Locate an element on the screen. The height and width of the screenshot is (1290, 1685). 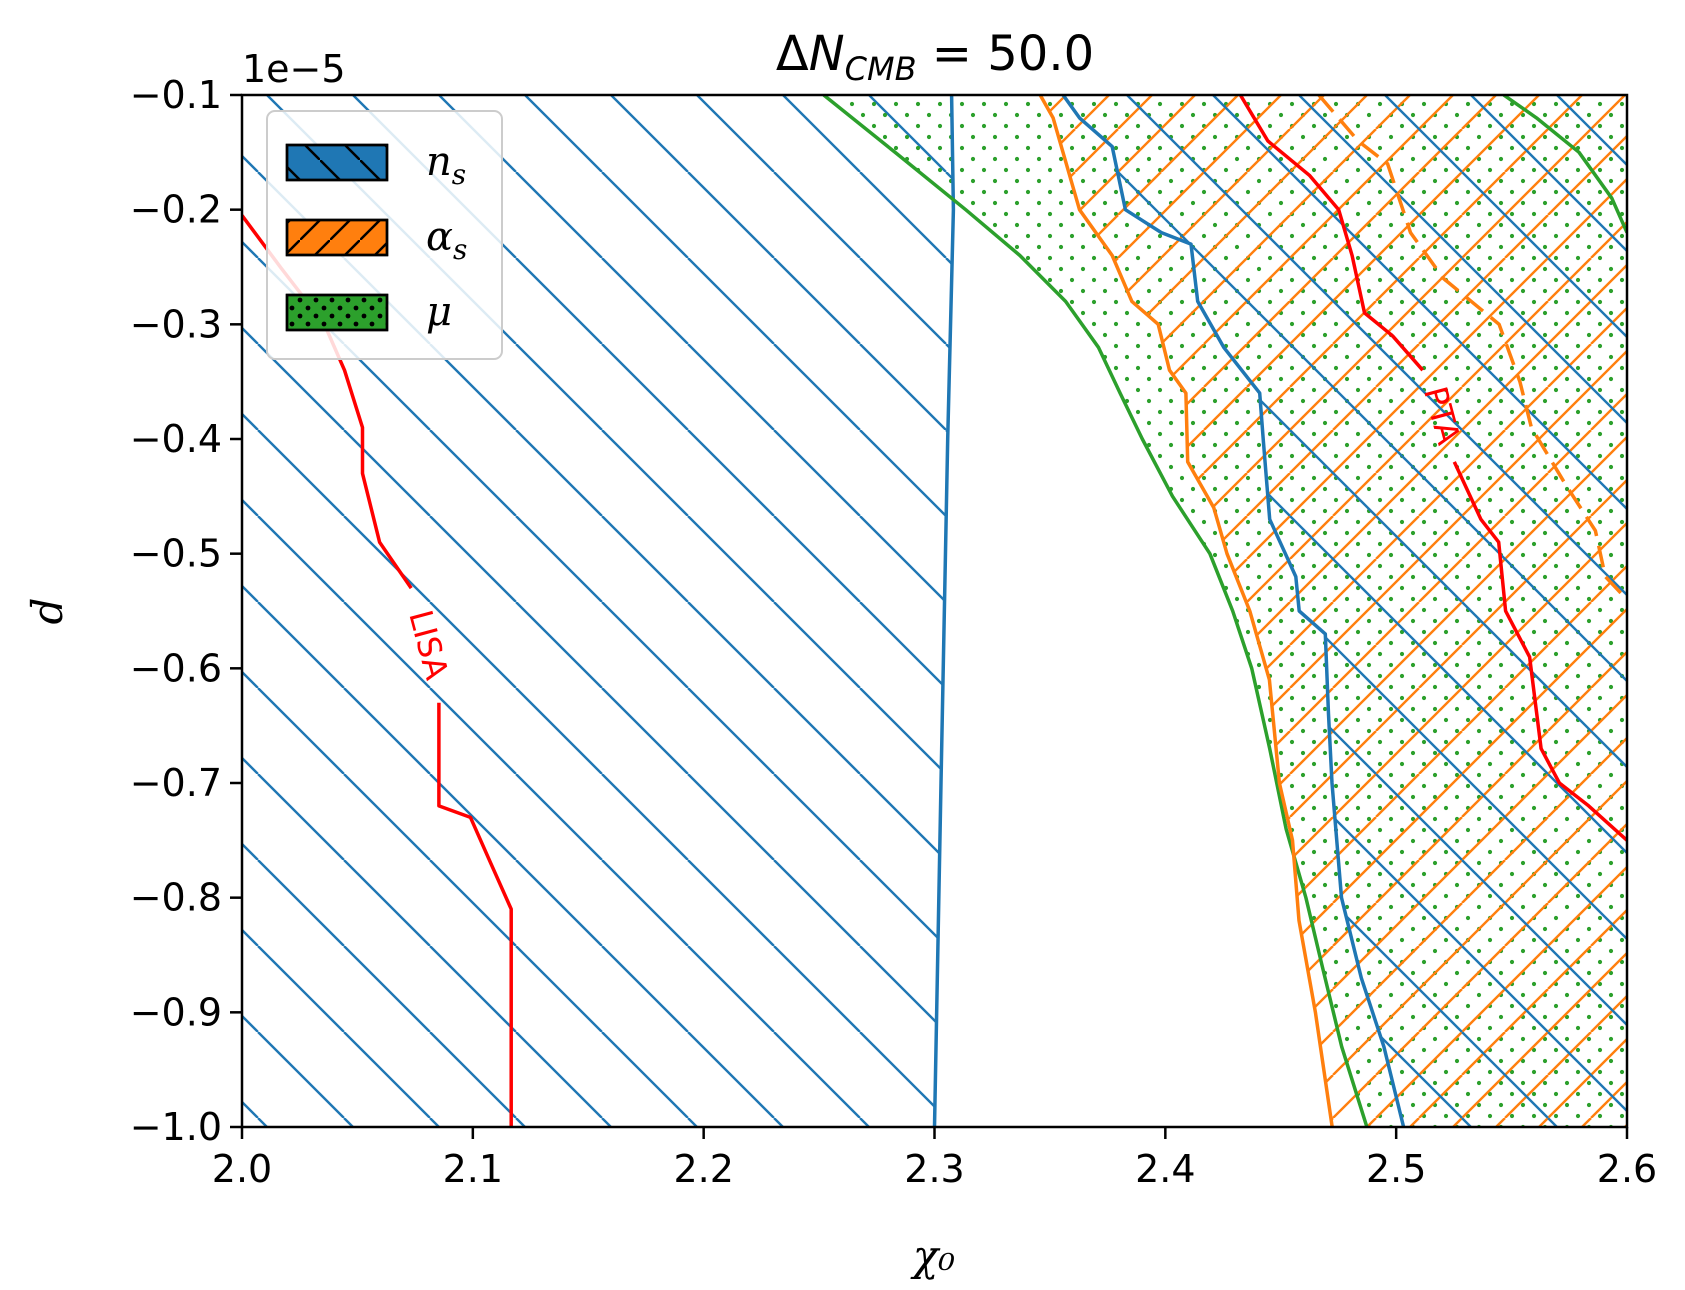
y-offset-label: 1e−5 is located at coordinates (294, 69).